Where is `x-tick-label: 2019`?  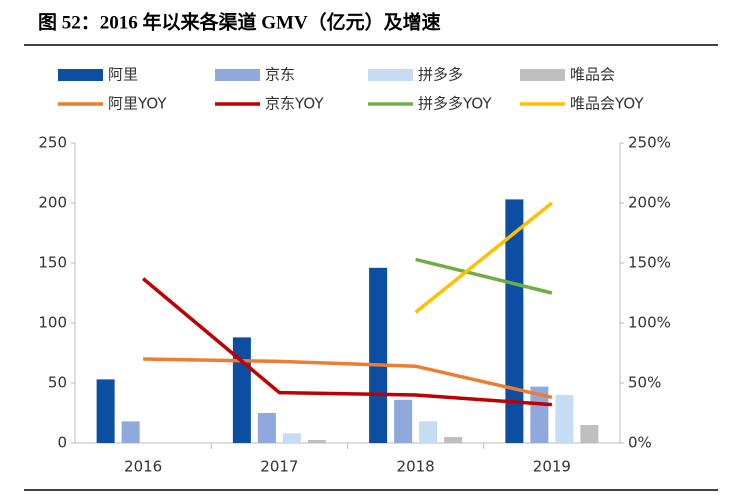 x-tick-label: 2019 is located at coordinates (552, 467).